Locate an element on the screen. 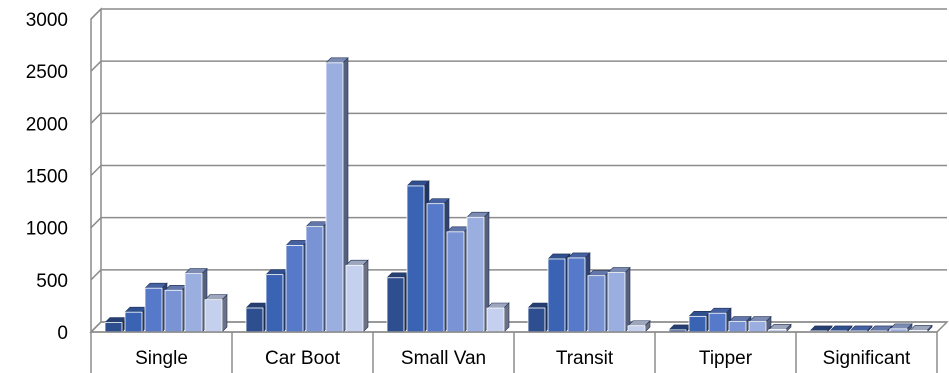  y-tick-label: 1500 is located at coordinates (47, 177).